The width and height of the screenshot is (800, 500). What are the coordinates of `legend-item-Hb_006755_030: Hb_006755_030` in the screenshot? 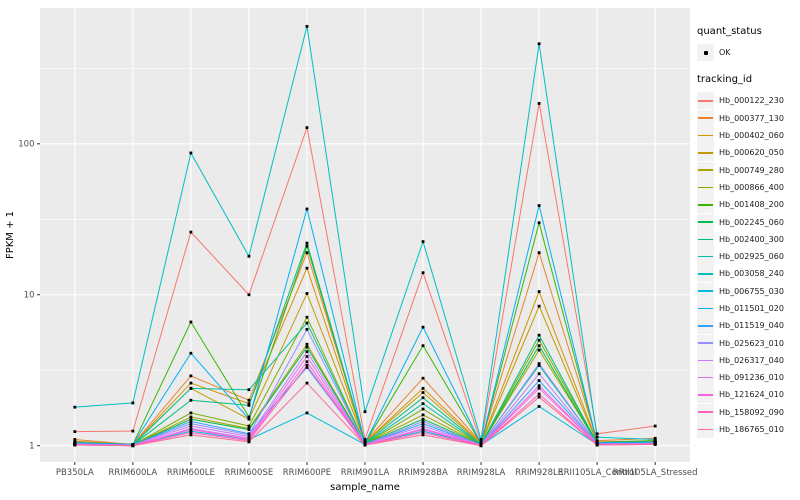 It's located at (747, 291).